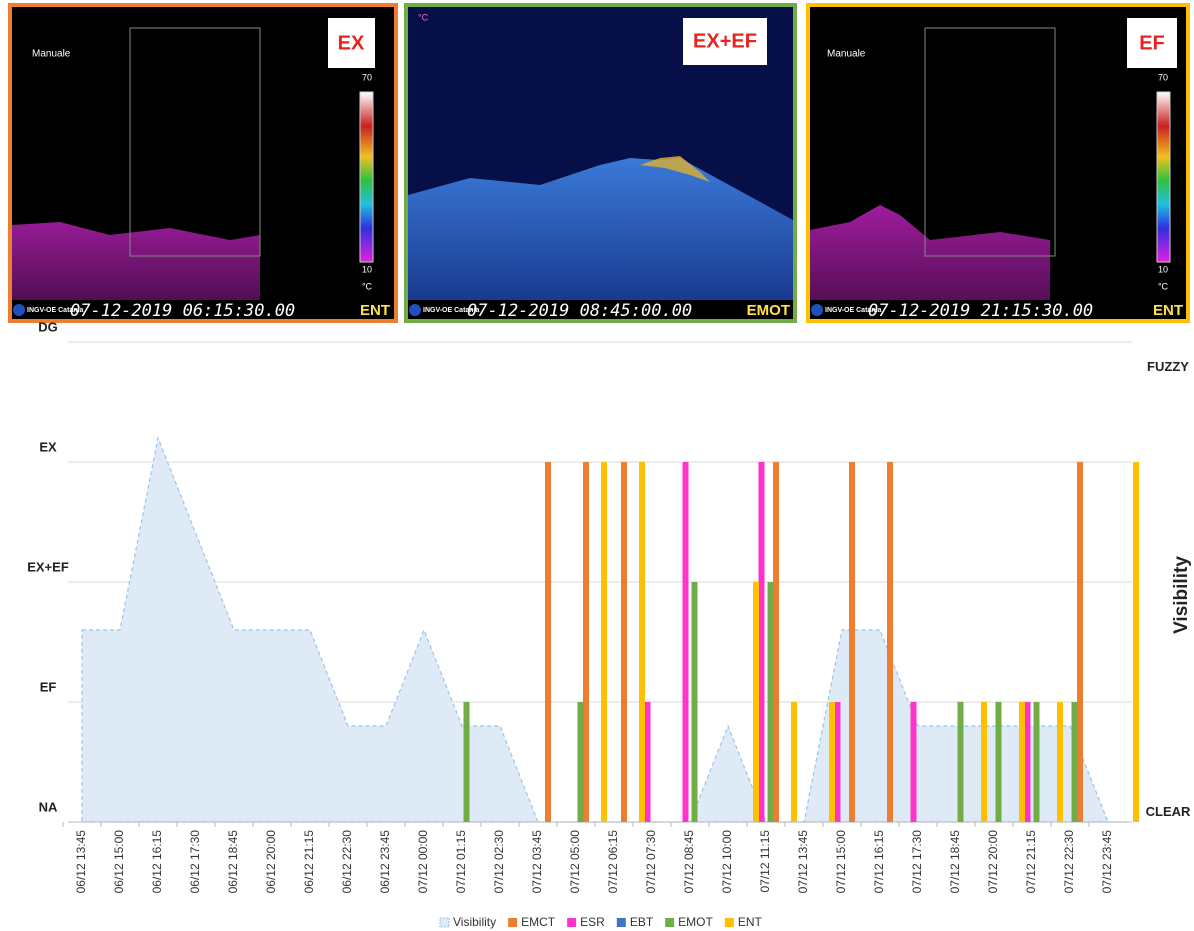 This screenshot has height=931, width=1194. What do you see at coordinates (768, 310) in the screenshot?
I see `camera-name: EMOT` at bounding box center [768, 310].